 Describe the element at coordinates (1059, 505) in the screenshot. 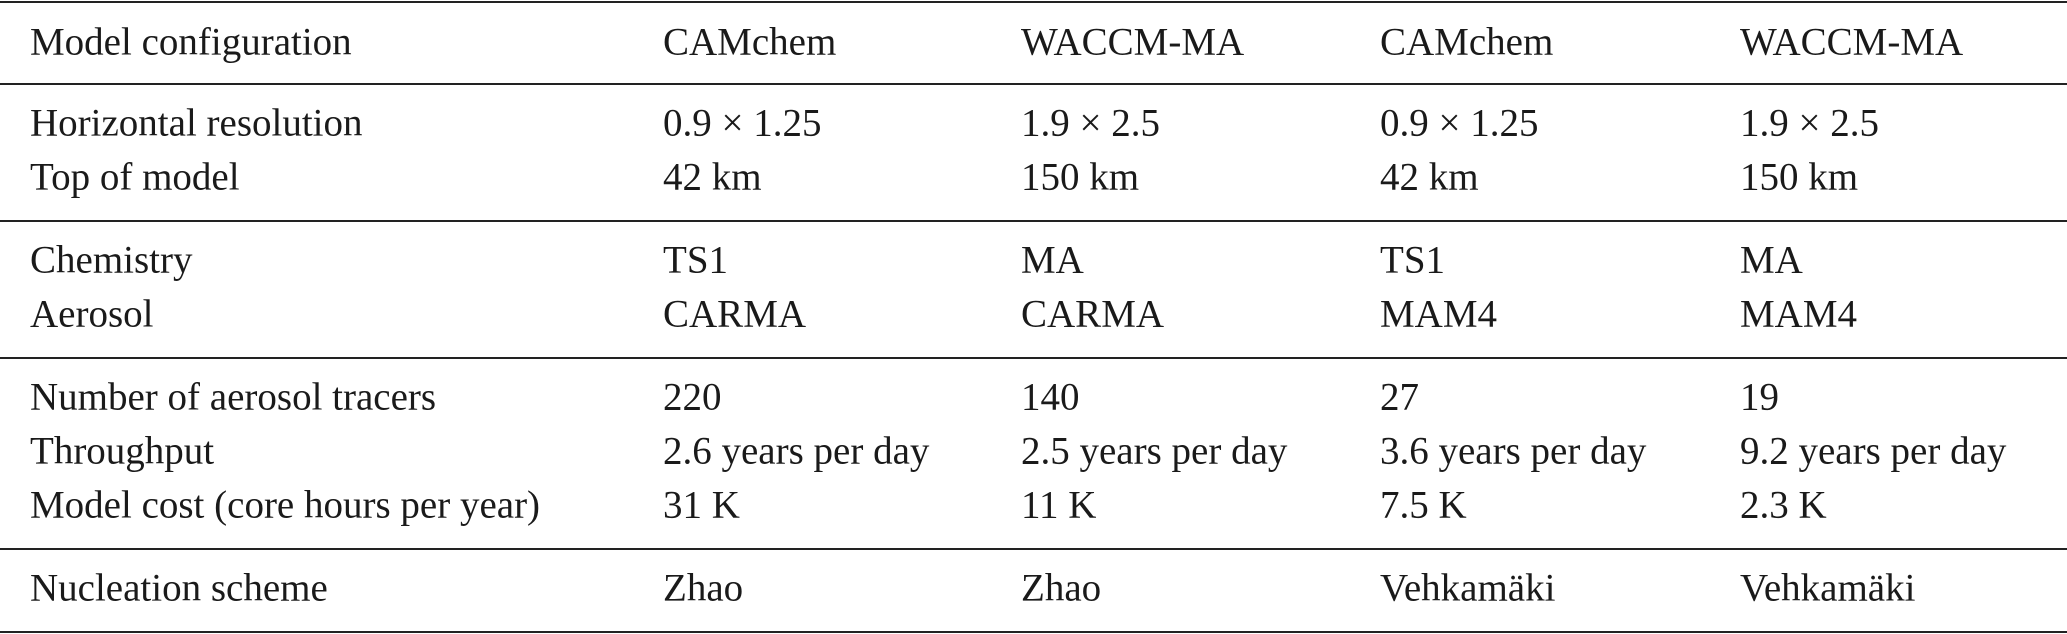

I see `cell: 11 K` at that location.